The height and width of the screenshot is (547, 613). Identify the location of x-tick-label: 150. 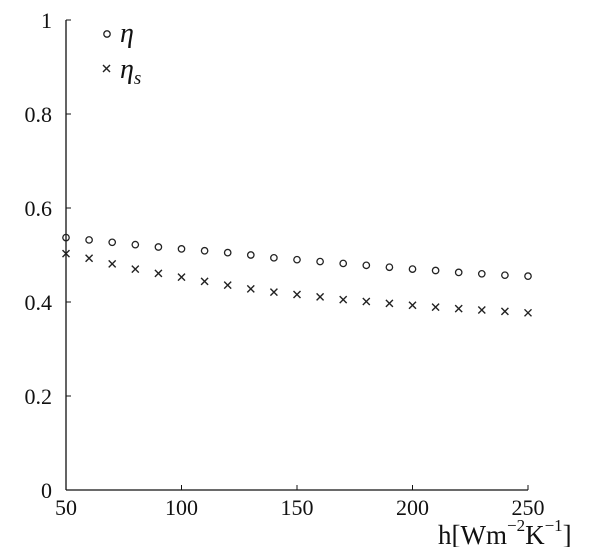
(297, 507).